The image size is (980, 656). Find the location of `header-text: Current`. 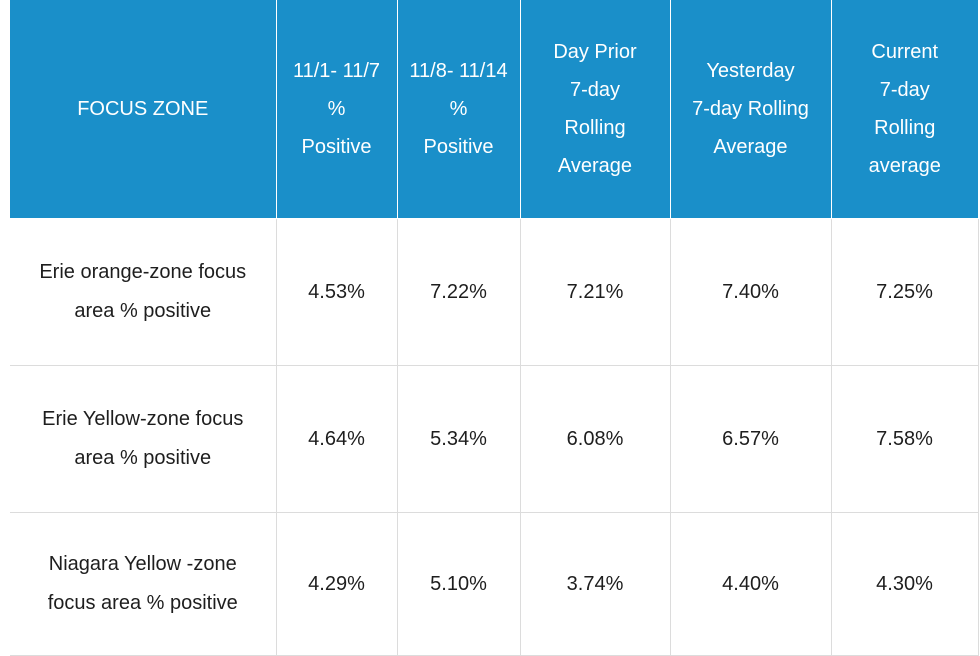

header-text: Current is located at coordinates (905, 52).